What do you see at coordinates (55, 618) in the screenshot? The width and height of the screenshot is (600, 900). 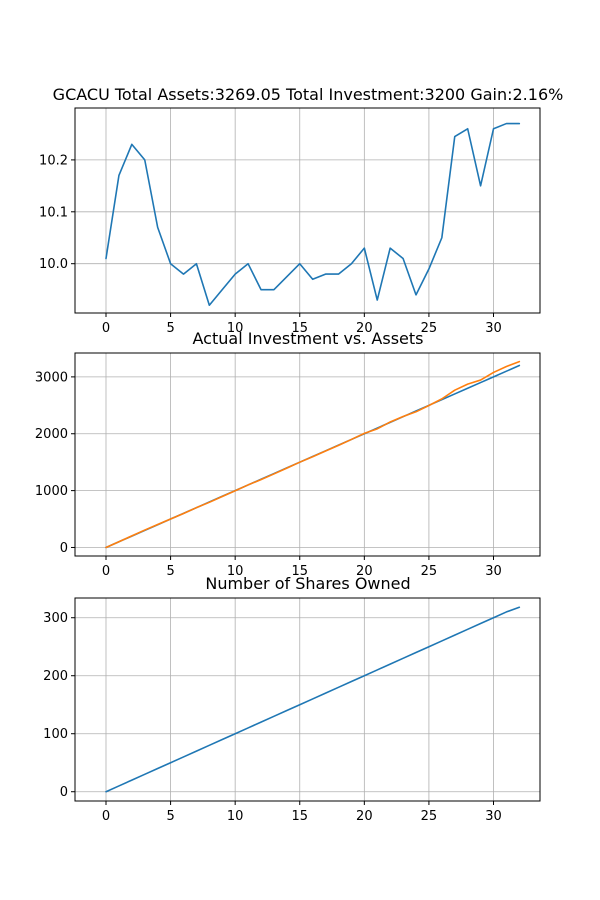 I see `y-tick-label: 300` at bounding box center [55, 618].